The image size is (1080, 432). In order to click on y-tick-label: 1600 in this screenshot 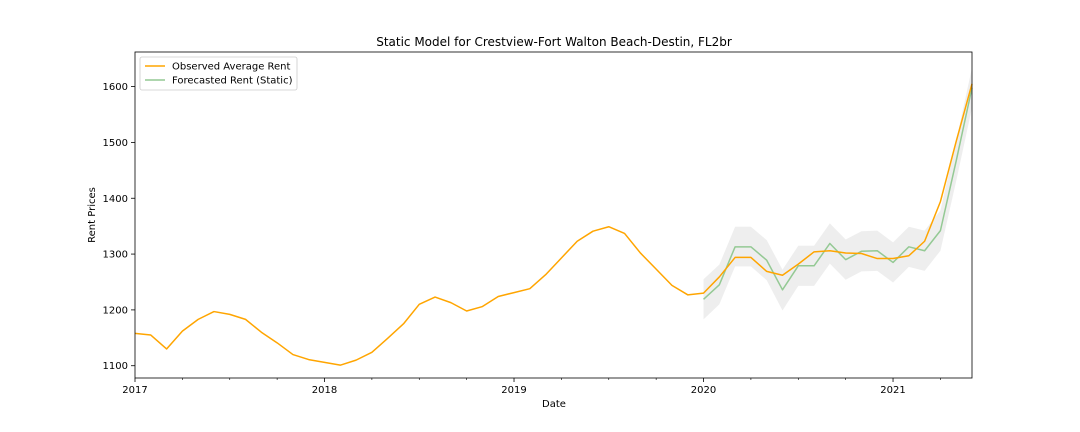, I will do `click(115, 87)`.